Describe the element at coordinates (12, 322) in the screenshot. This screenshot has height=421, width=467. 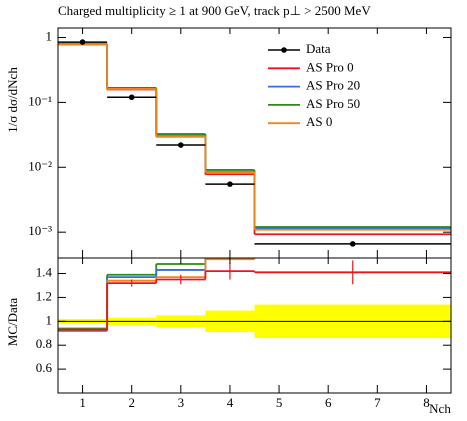
I see `ratio-y-axis-label: MC/Data` at that location.